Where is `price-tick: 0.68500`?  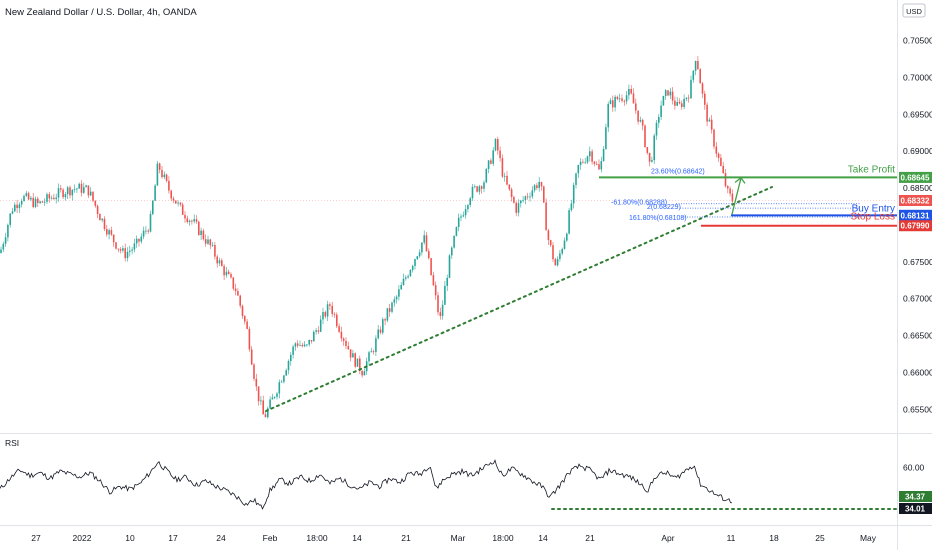 price-tick: 0.68500 is located at coordinates (917, 188).